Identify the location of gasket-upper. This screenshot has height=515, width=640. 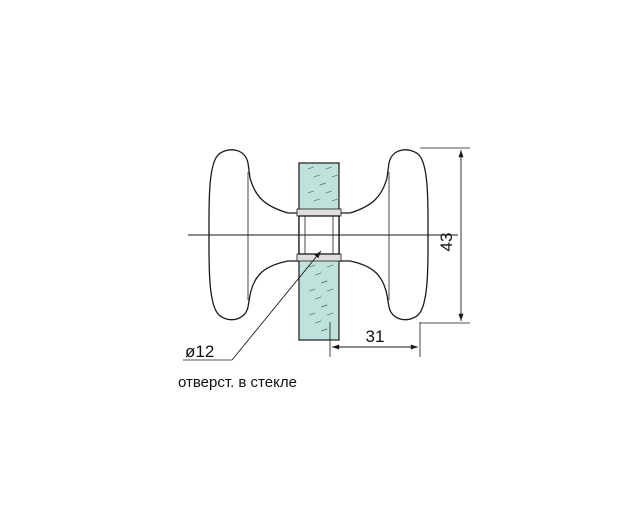
(319, 212).